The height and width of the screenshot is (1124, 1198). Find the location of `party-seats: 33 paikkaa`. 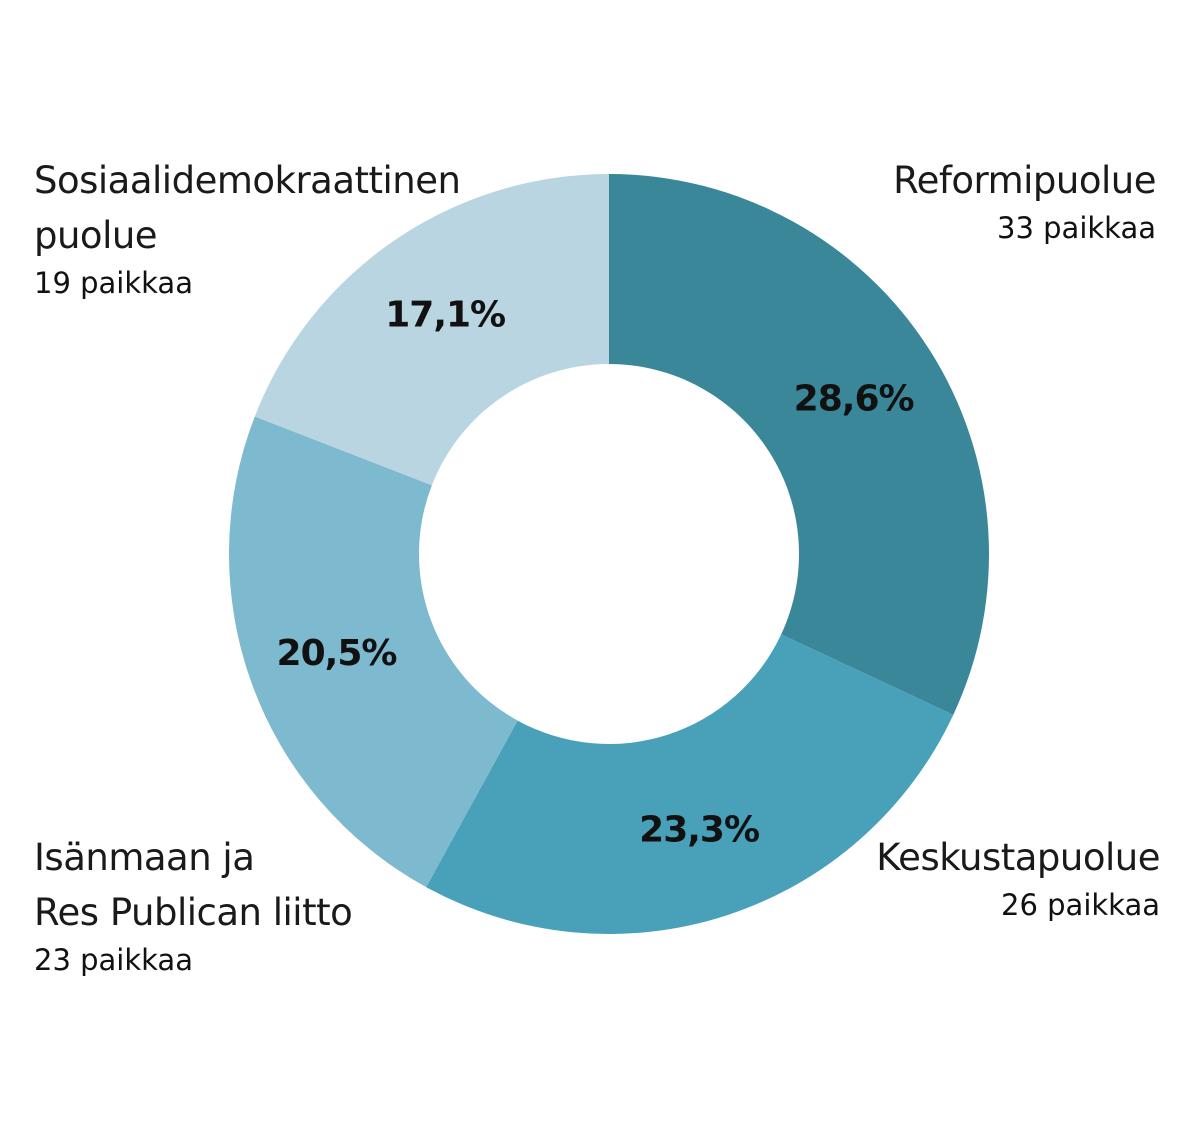

party-seats: 33 paikkaa is located at coordinates (1076, 228).